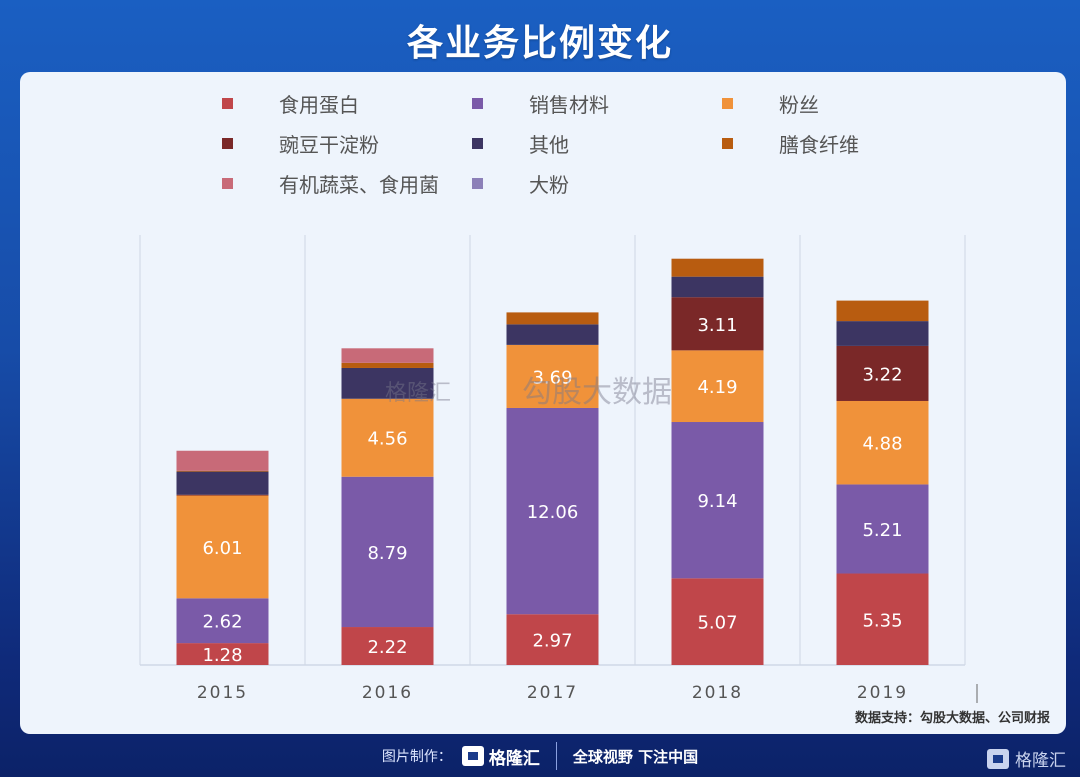 The height and width of the screenshot is (777, 1080). Describe the element at coordinates (319, 104) in the screenshot. I see `legend-label: 食用蛋白` at that location.